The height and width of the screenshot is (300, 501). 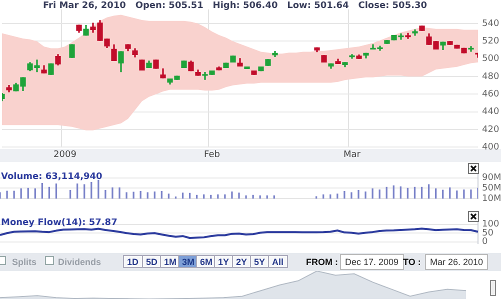 I want to click on text-field: Dec 17. 2009, so click(x=372, y=262).